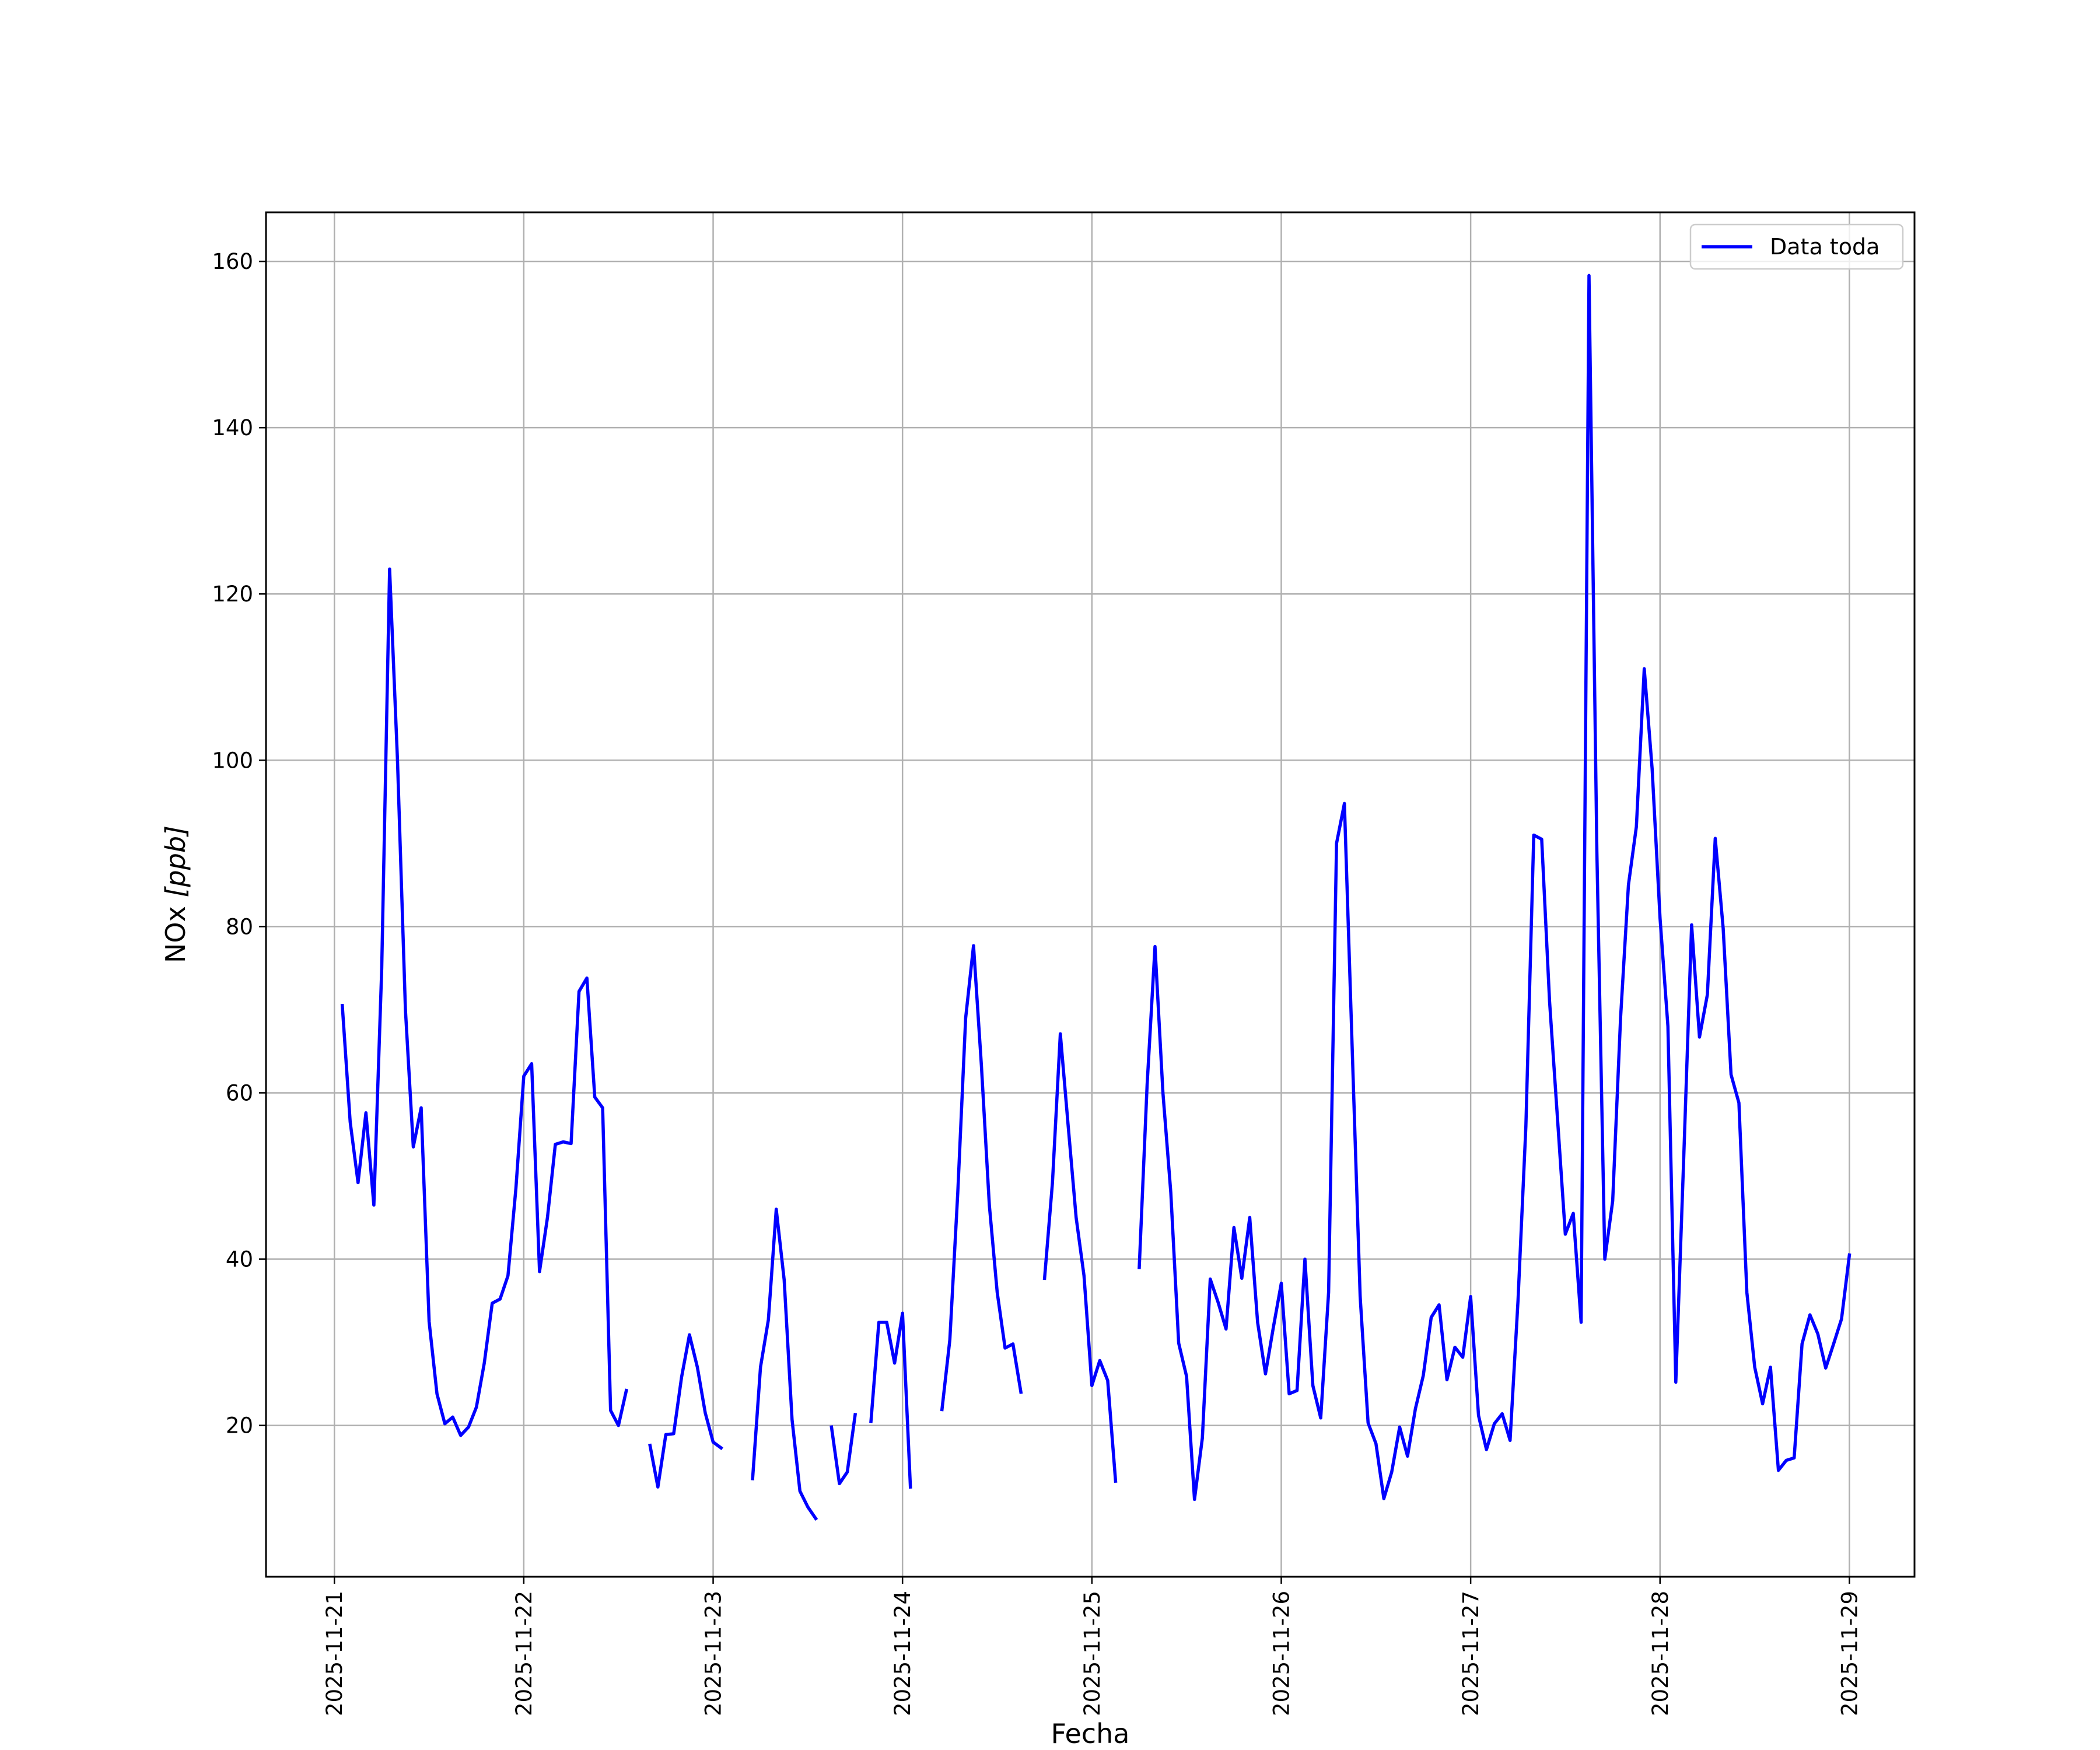  I want to click on y-tick-label: 140, so click(232, 427).